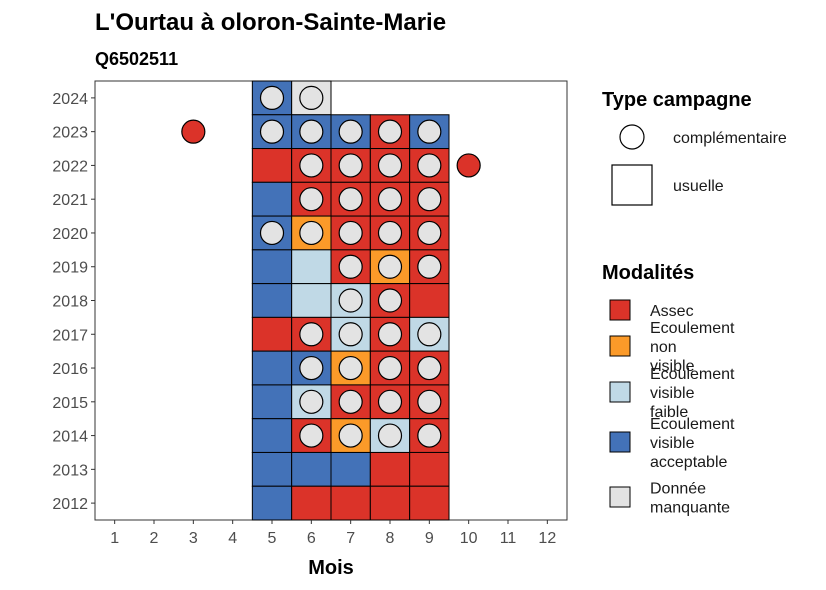 The width and height of the screenshot is (826, 590). Describe the element at coordinates (547, 538) in the screenshot. I see `x-tick-label: 12` at that location.